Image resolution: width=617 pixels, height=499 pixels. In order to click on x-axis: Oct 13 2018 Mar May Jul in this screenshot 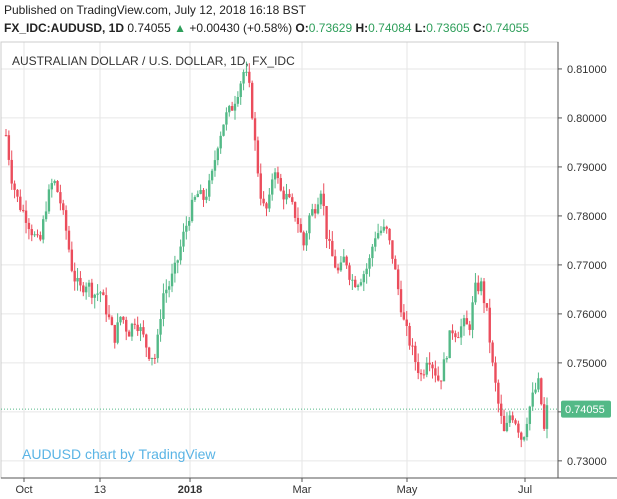, I will do `click(273, 487)`.